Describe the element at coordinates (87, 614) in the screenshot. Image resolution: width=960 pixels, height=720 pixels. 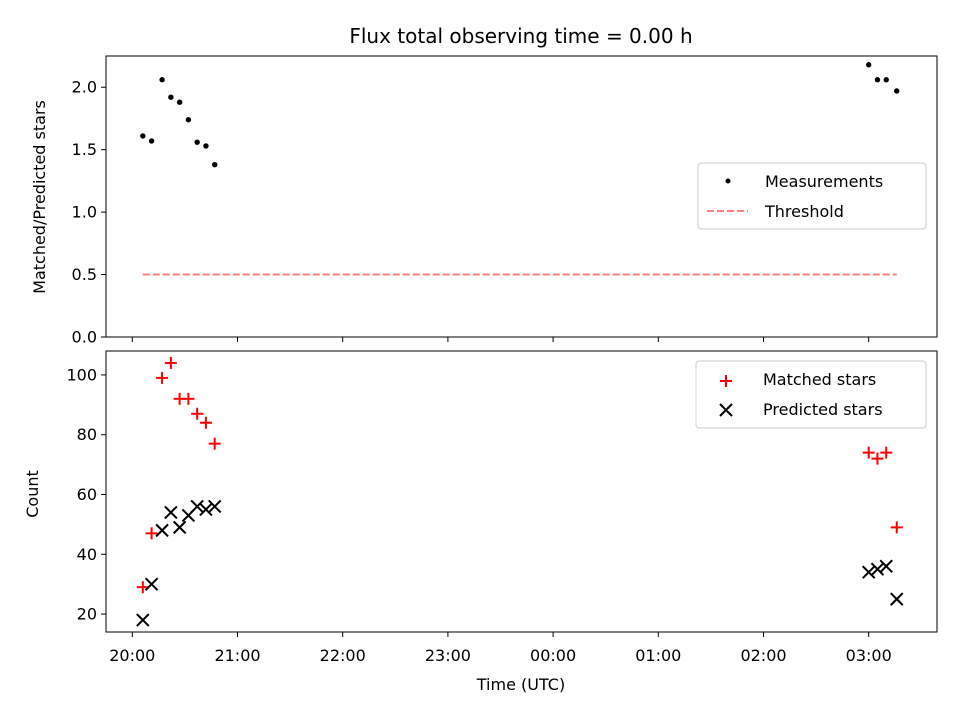
I see `y-tick-label: 20` at that location.